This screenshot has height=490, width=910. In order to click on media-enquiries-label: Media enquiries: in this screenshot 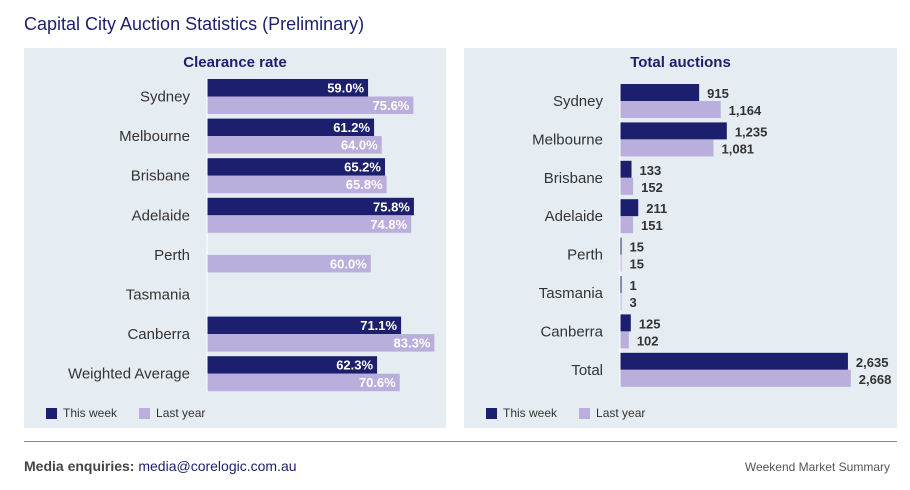, I will do `click(79, 466)`.